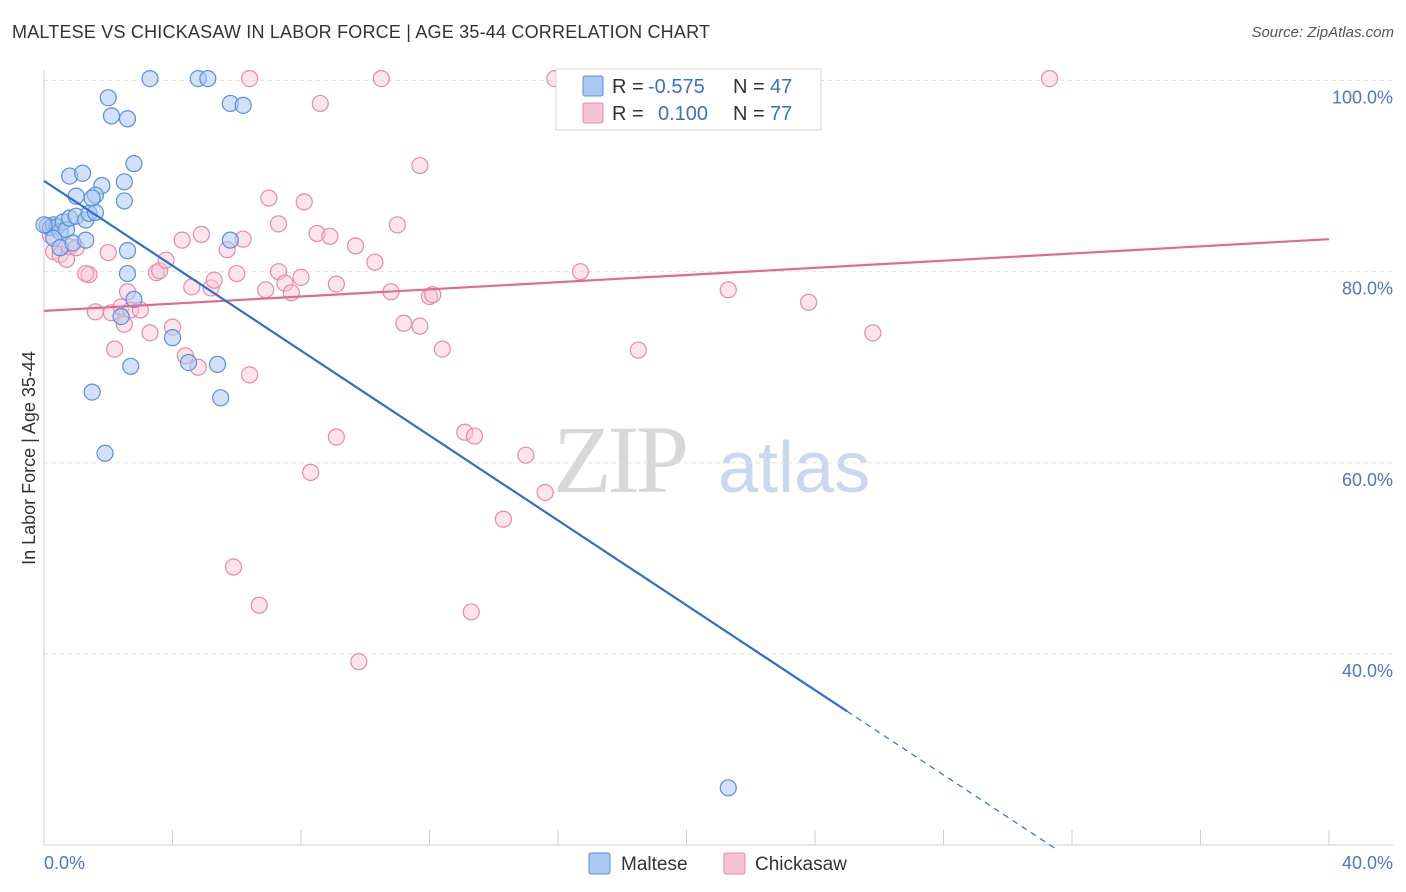 The height and width of the screenshot is (892, 1406). Describe the element at coordinates (801, 864) in the screenshot. I see `bottom-legend-chickasaw: Chickasaw` at that location.